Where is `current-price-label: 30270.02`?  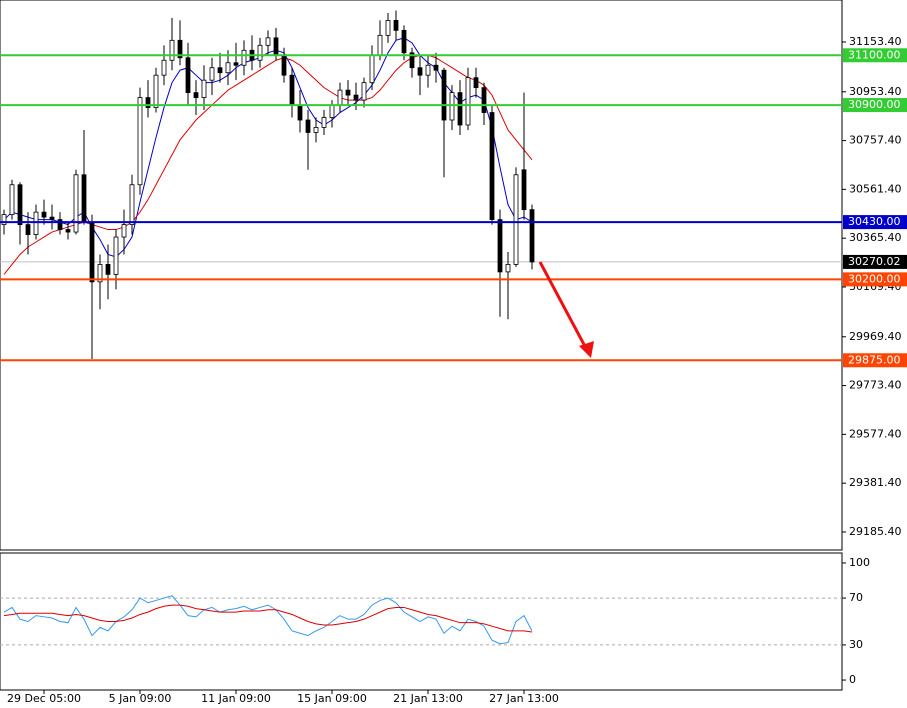 current-price-label: 30270.02 is located at coordinates (874, 261).